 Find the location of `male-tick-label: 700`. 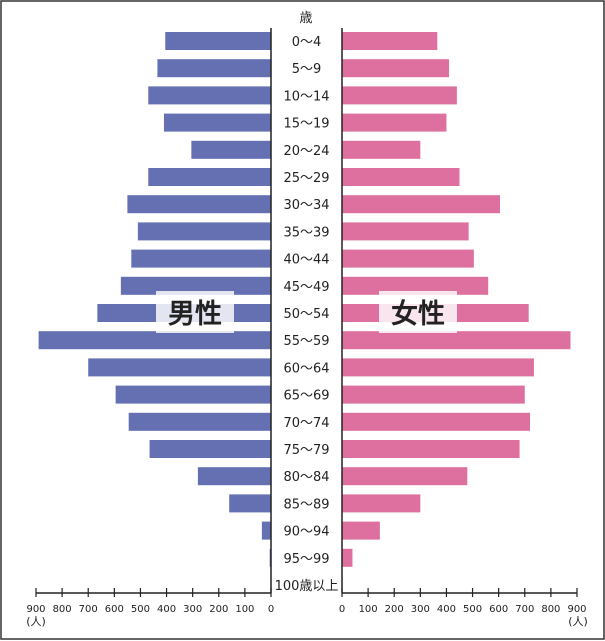

male-tick-label: 700 is located at coordinates (88, 609).